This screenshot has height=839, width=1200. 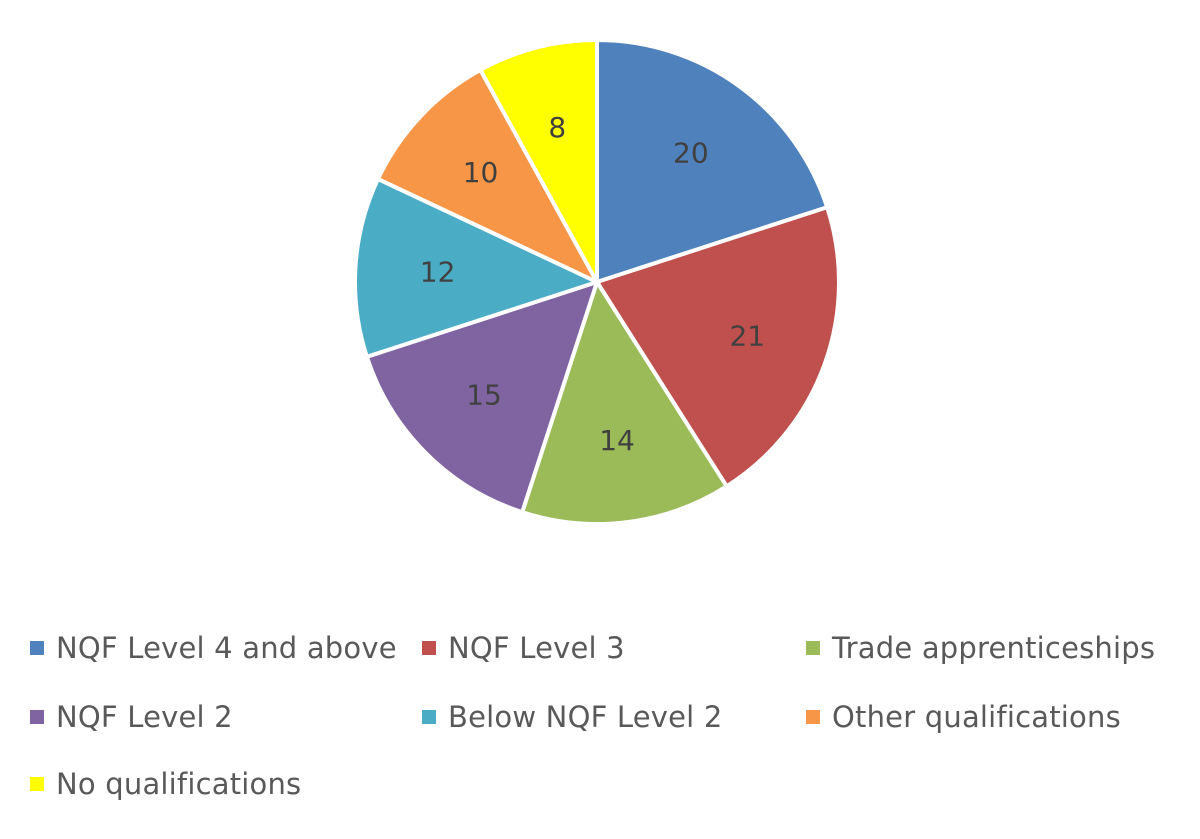 I want to click on pie-slice-no-qualifications, so click(x=538, y=160).